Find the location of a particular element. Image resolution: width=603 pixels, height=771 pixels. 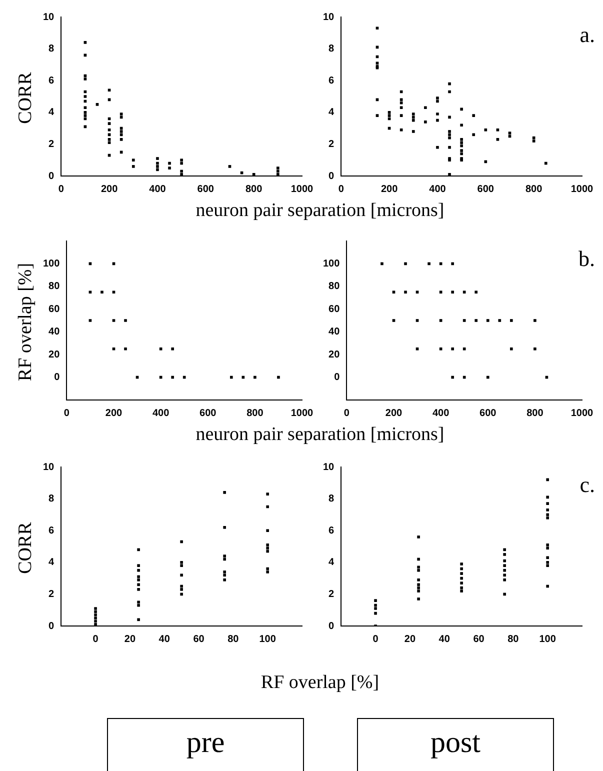

x-tick-label: 40 is located at coordinates (164, 639).